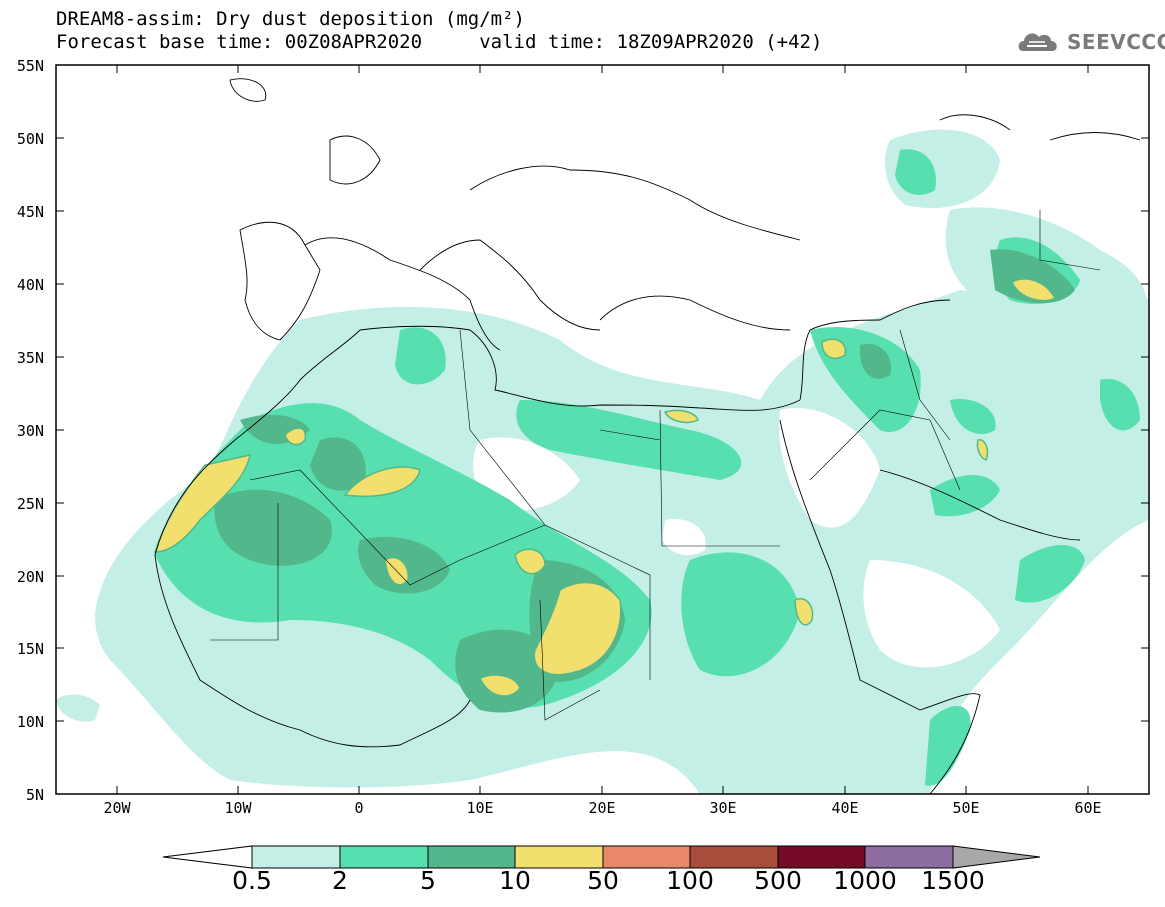  Describe the element at coordinates (845, 808) in the screenshot. I see `lon-label: 40E` at that location.